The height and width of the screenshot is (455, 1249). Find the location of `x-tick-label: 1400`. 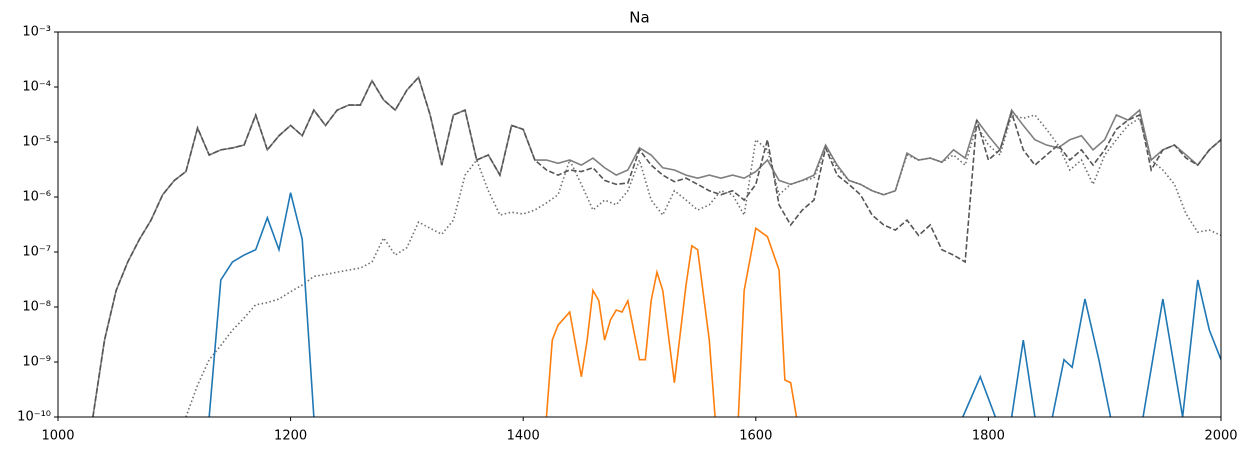

x-tick-label: 1400 is located at coordinates (523, 436).